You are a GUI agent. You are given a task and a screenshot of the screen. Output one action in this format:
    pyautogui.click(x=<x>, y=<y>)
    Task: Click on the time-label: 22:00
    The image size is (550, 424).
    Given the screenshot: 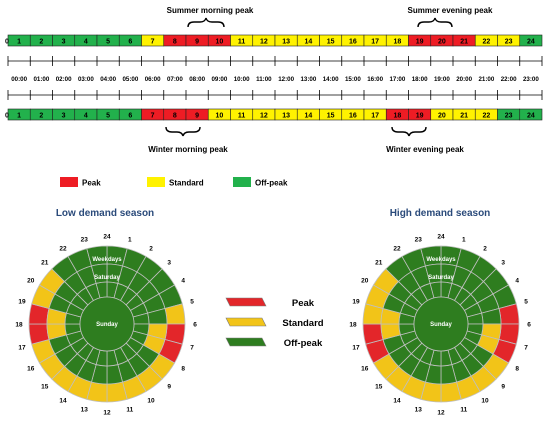 What is the action you would take?
    pyautogui.click(x=509, y=79)
    